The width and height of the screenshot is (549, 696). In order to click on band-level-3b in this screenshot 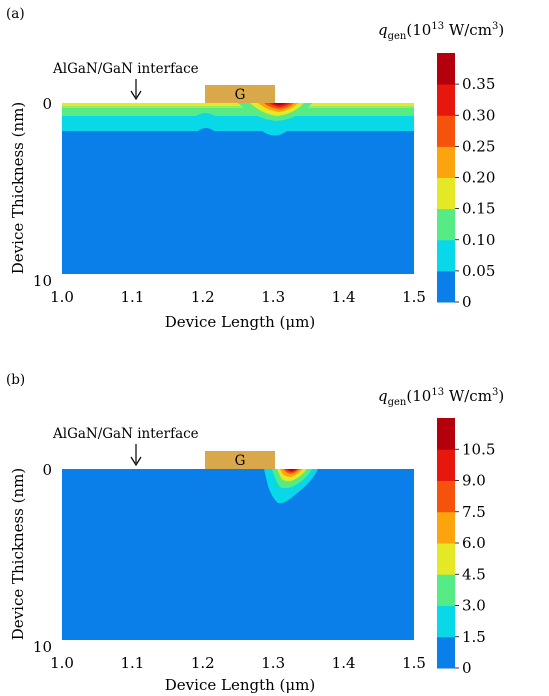, I will do `click(238, 107)`.